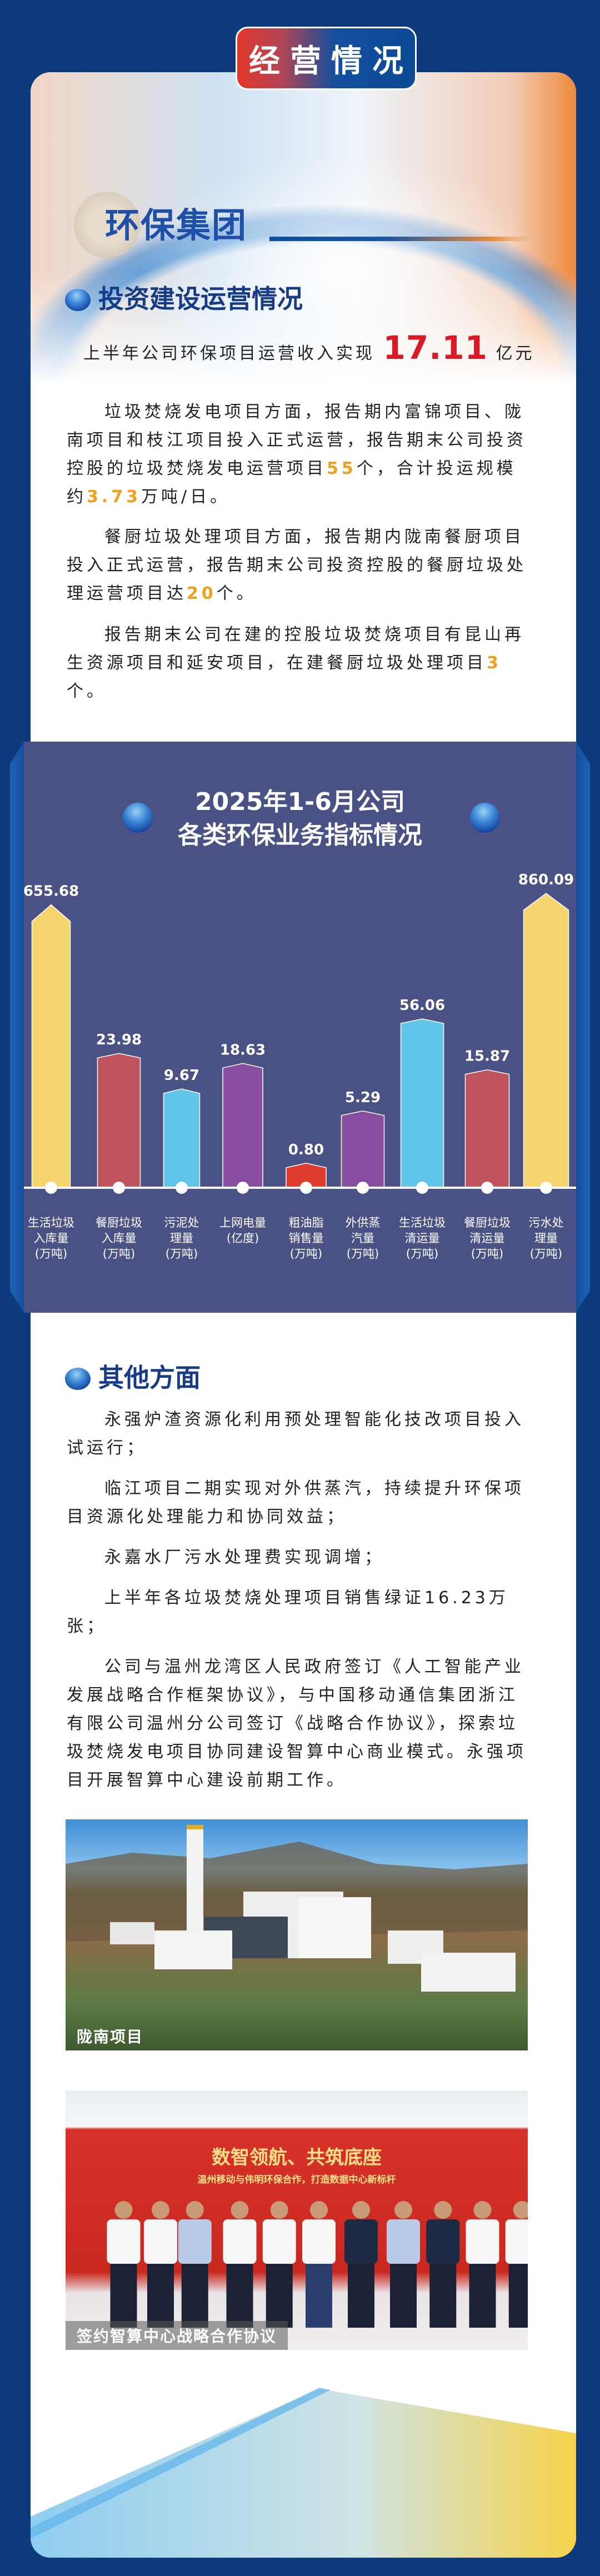 The height and width of the screenshot is (2576, 600). I want to click on revenue-line: 上半年公司环保项目运营收入实现 17.11 亿元, so click(309, 348).